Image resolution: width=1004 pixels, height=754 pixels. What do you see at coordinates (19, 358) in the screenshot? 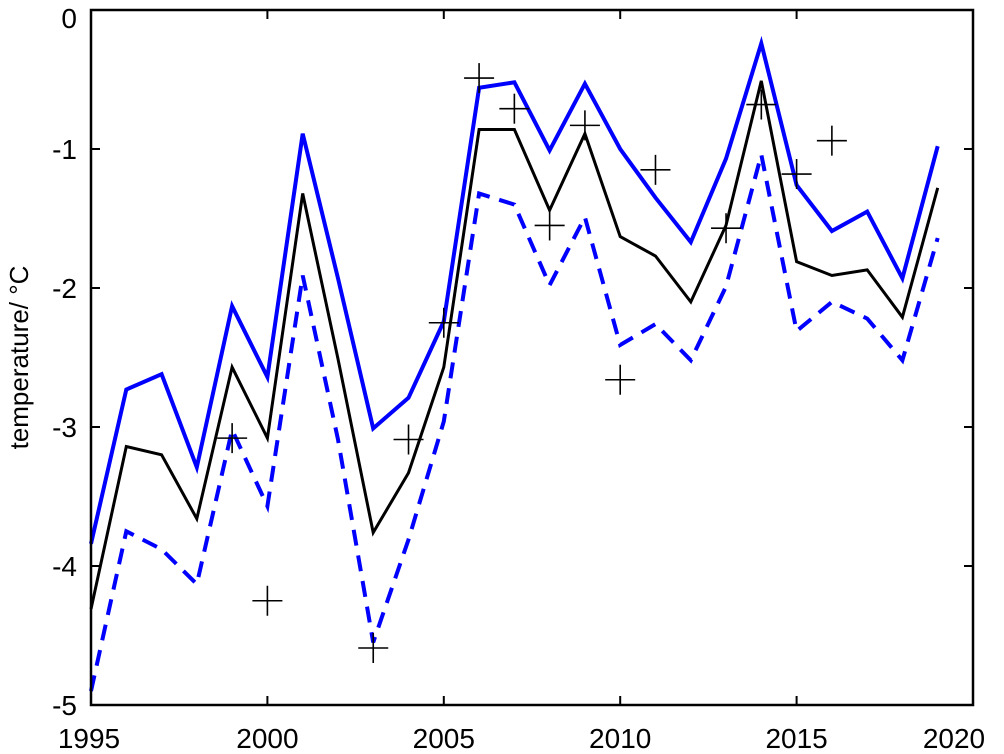
I see `y-axis-label: temperature/ °C` at bounding box center [19, 358].